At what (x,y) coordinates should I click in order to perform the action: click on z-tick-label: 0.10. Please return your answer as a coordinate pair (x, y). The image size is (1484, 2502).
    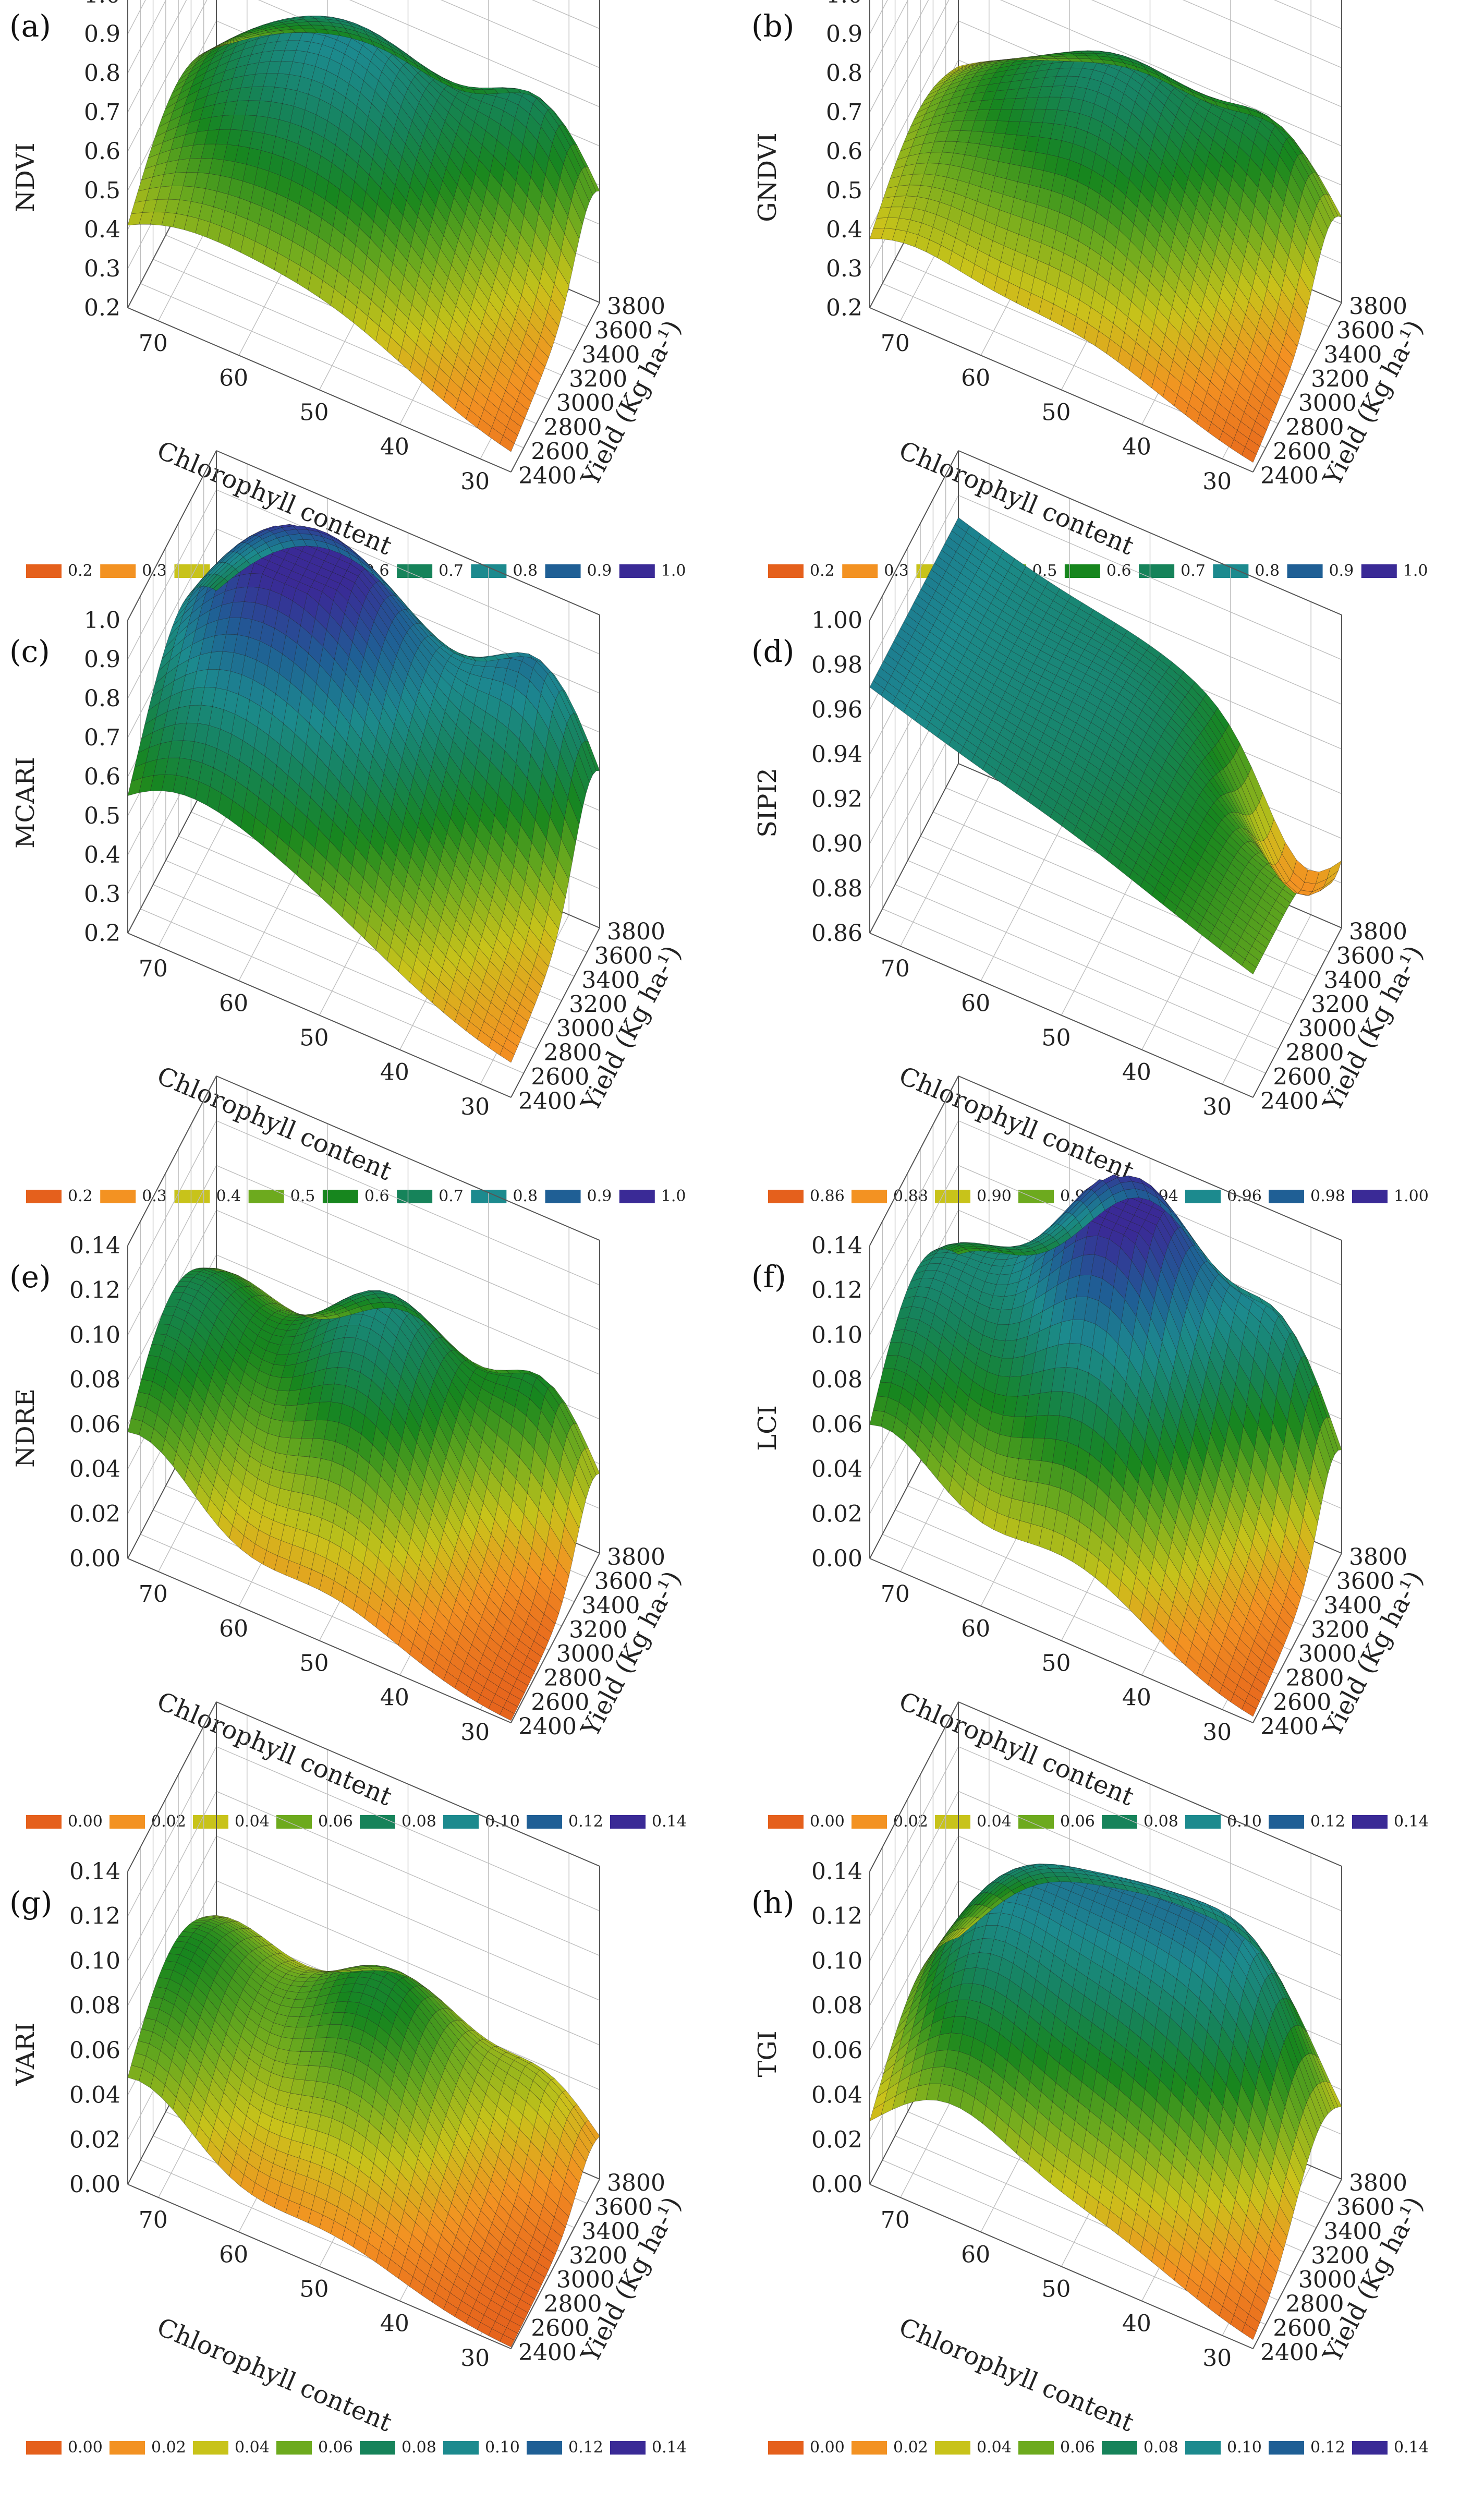
    Looking at the image, I should click on (94, 1335).